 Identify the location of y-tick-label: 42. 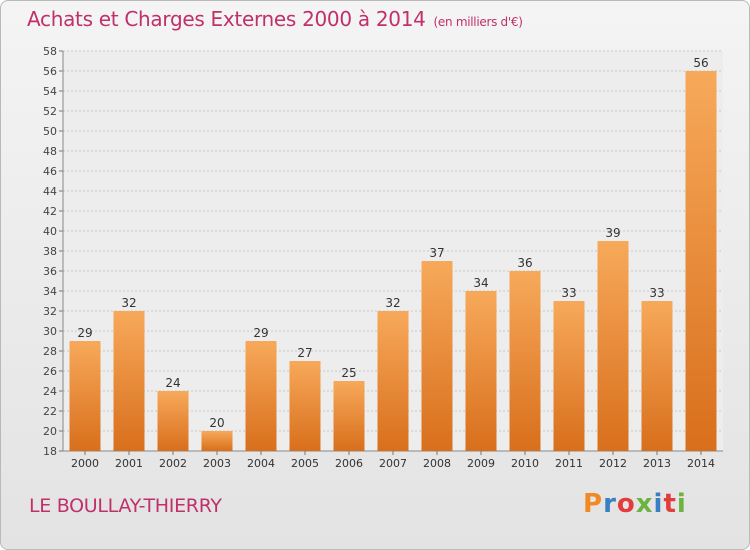
(50, 211).